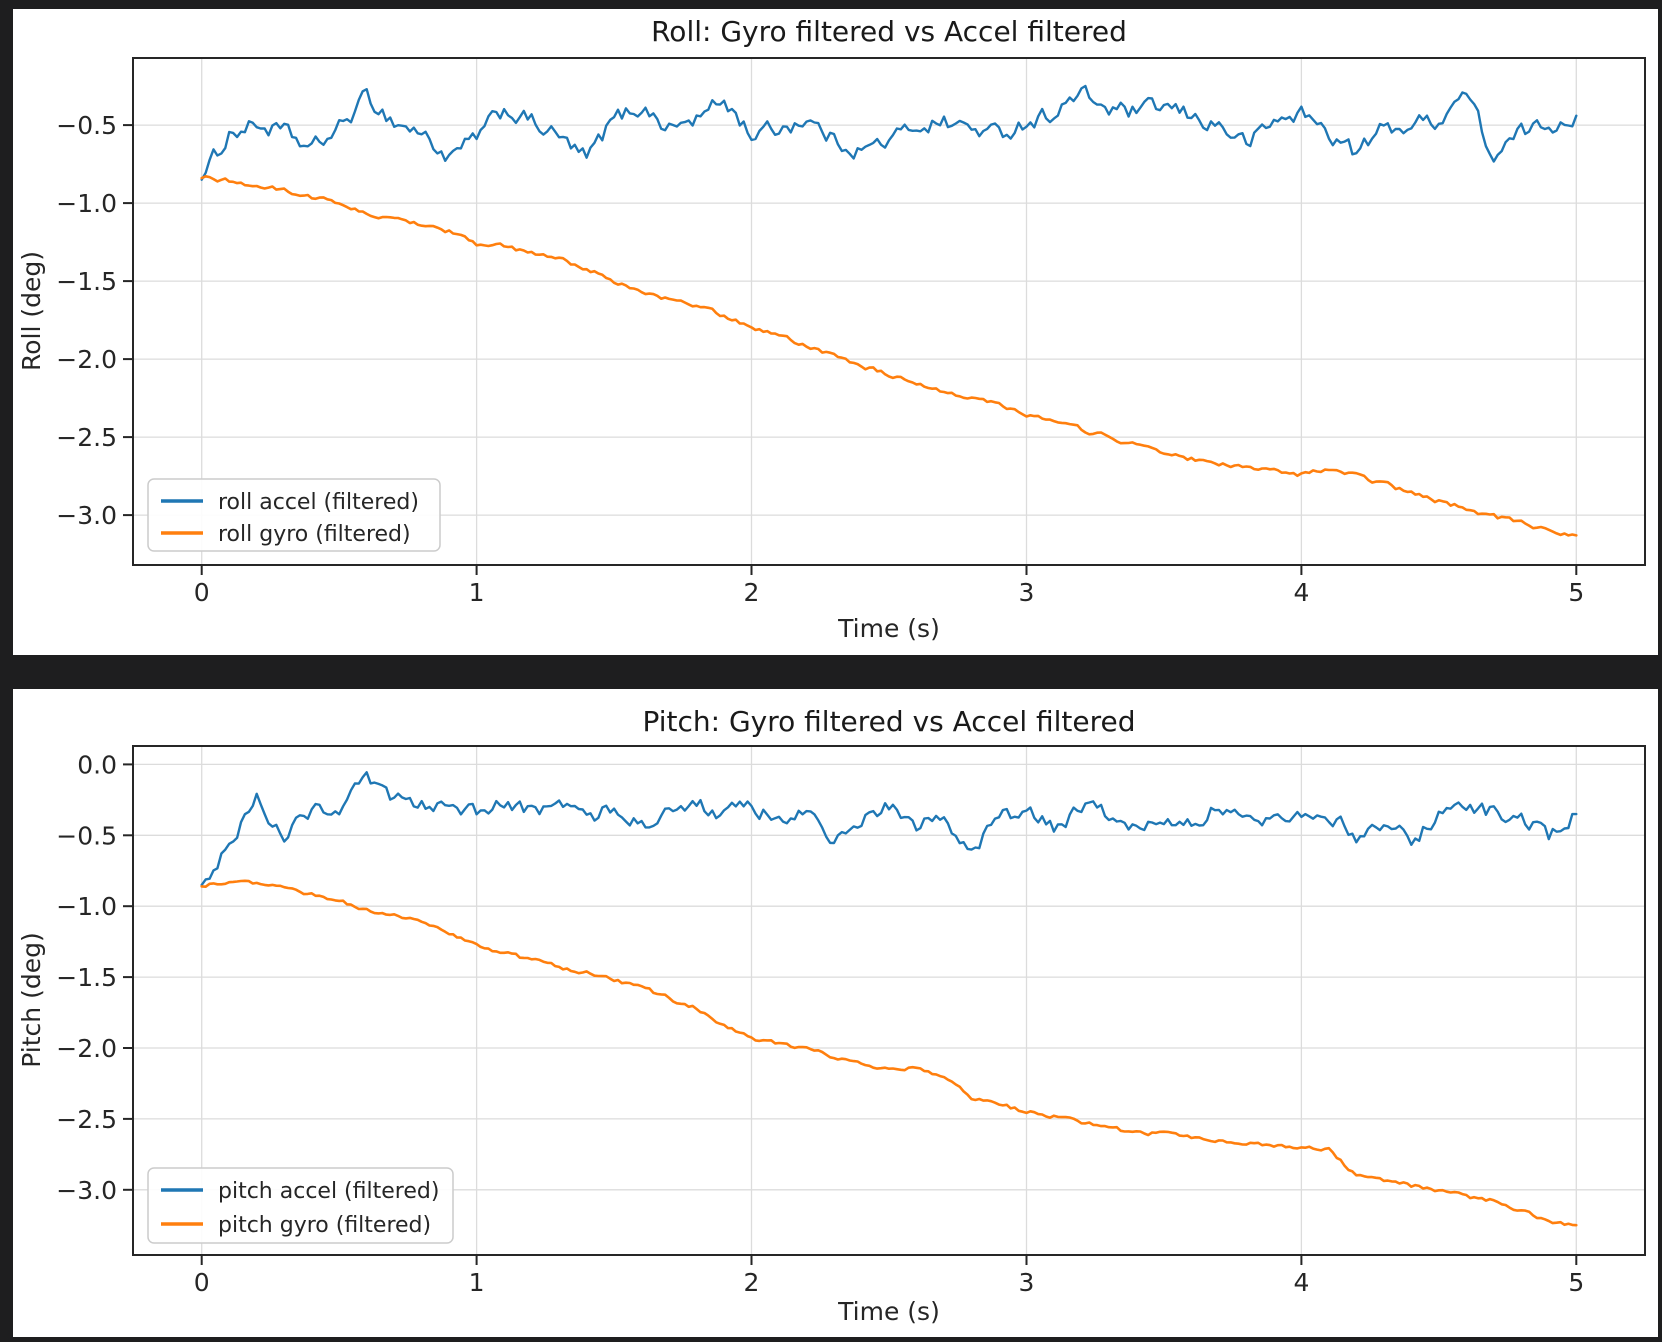 The image size is (1662, 1342). I want to click on y-axis-label: Roll (deg), so click(31, 311).